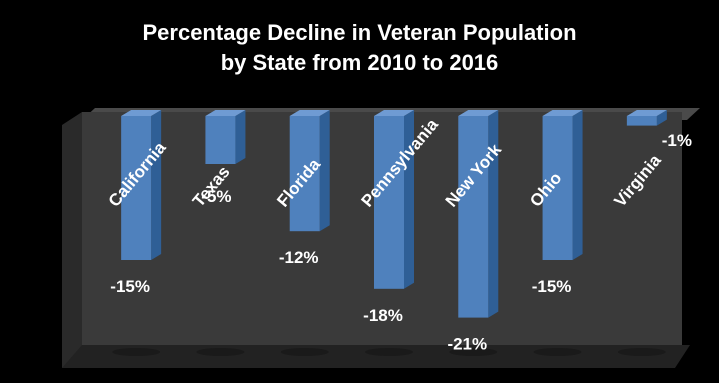 This screenshot has height=383, width=719. What do you see at coordinates (641, 121) in the screenshot?
I see `bar-virginia` at bounding box center [641, 121].